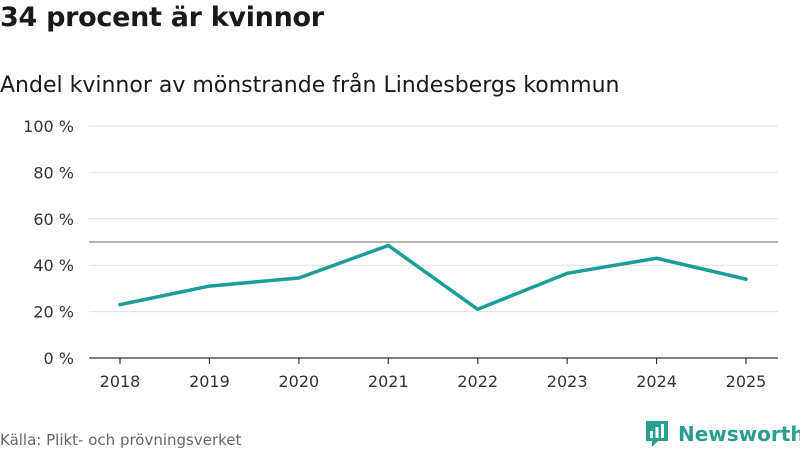 The width and height of the screenshot is (800, 450). Describe the element at coordinates (567, 381) in the screenshot. I see `x-tick-label: 2023` at that location.